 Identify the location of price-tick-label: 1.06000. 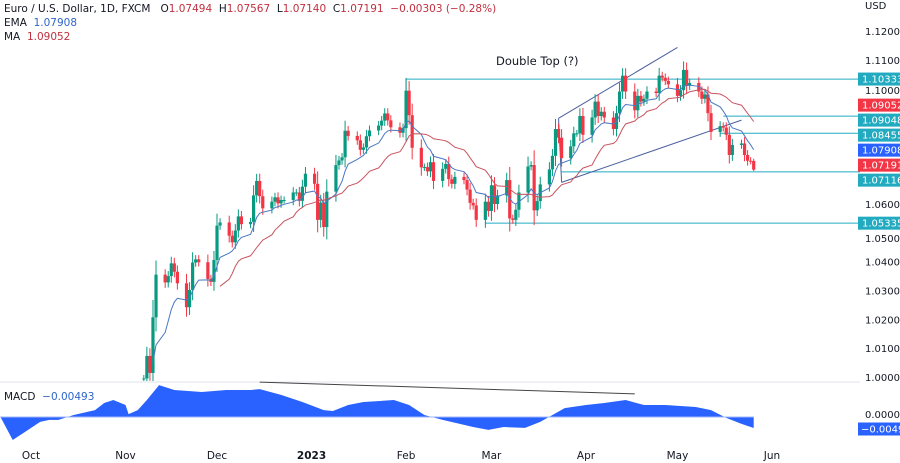
(882, 205).